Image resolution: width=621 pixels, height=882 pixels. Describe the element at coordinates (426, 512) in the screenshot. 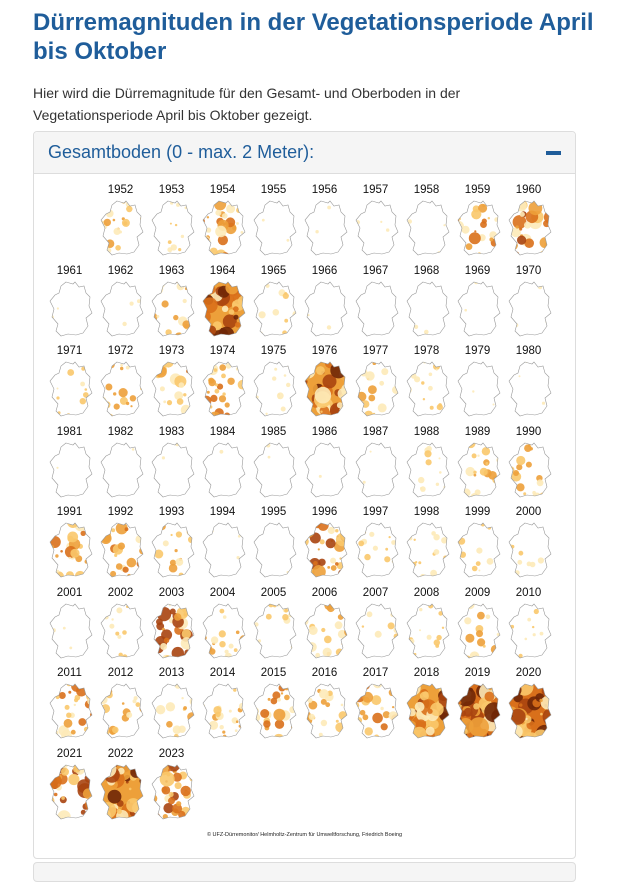

I see `year-label: 1998` at that location.